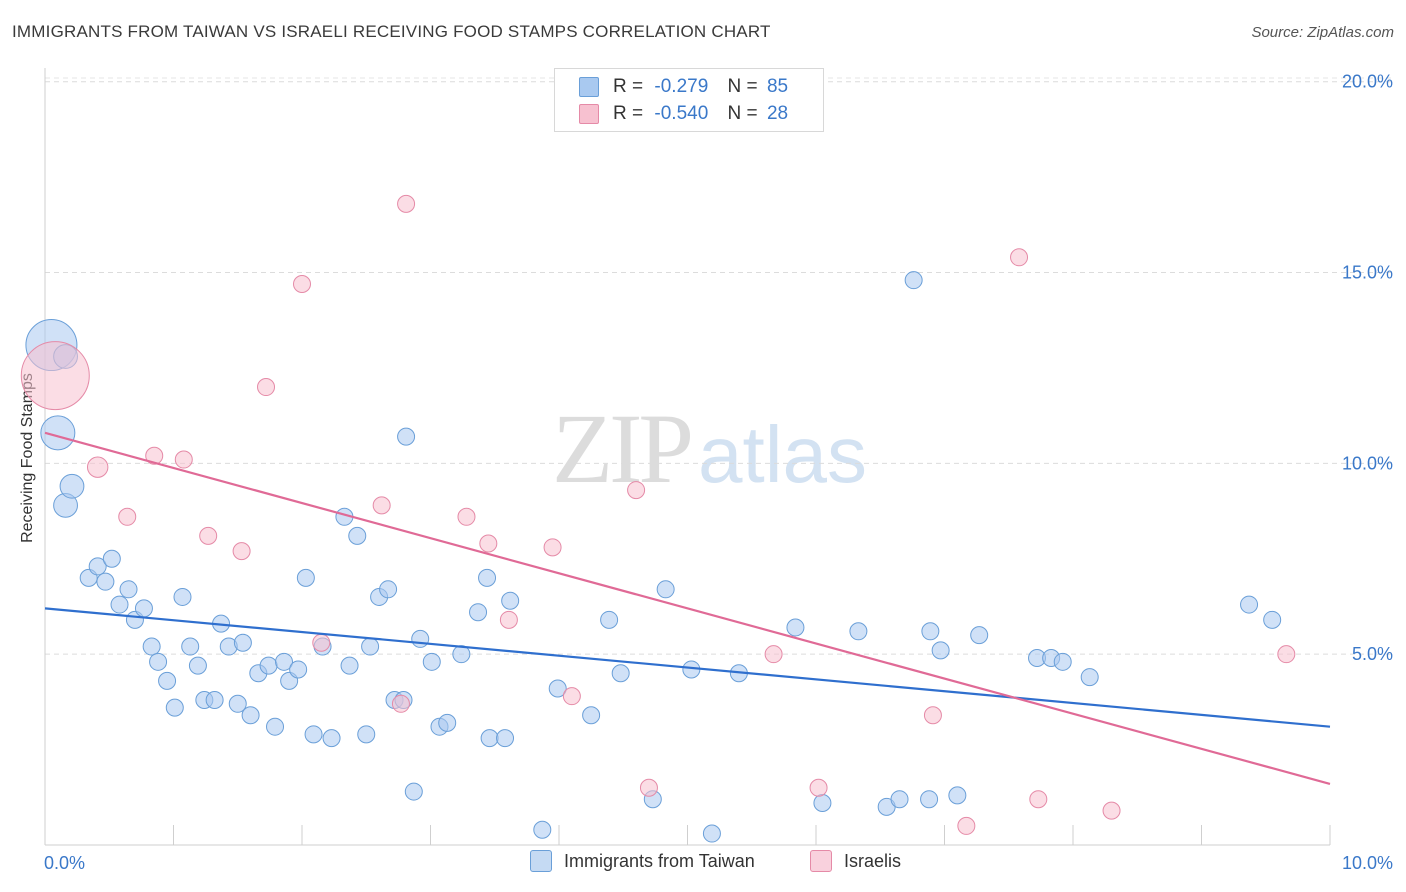 This screenshot has height=892, width=1406. I want to click on x-tick-label: 0.0%, so click(64, 863).